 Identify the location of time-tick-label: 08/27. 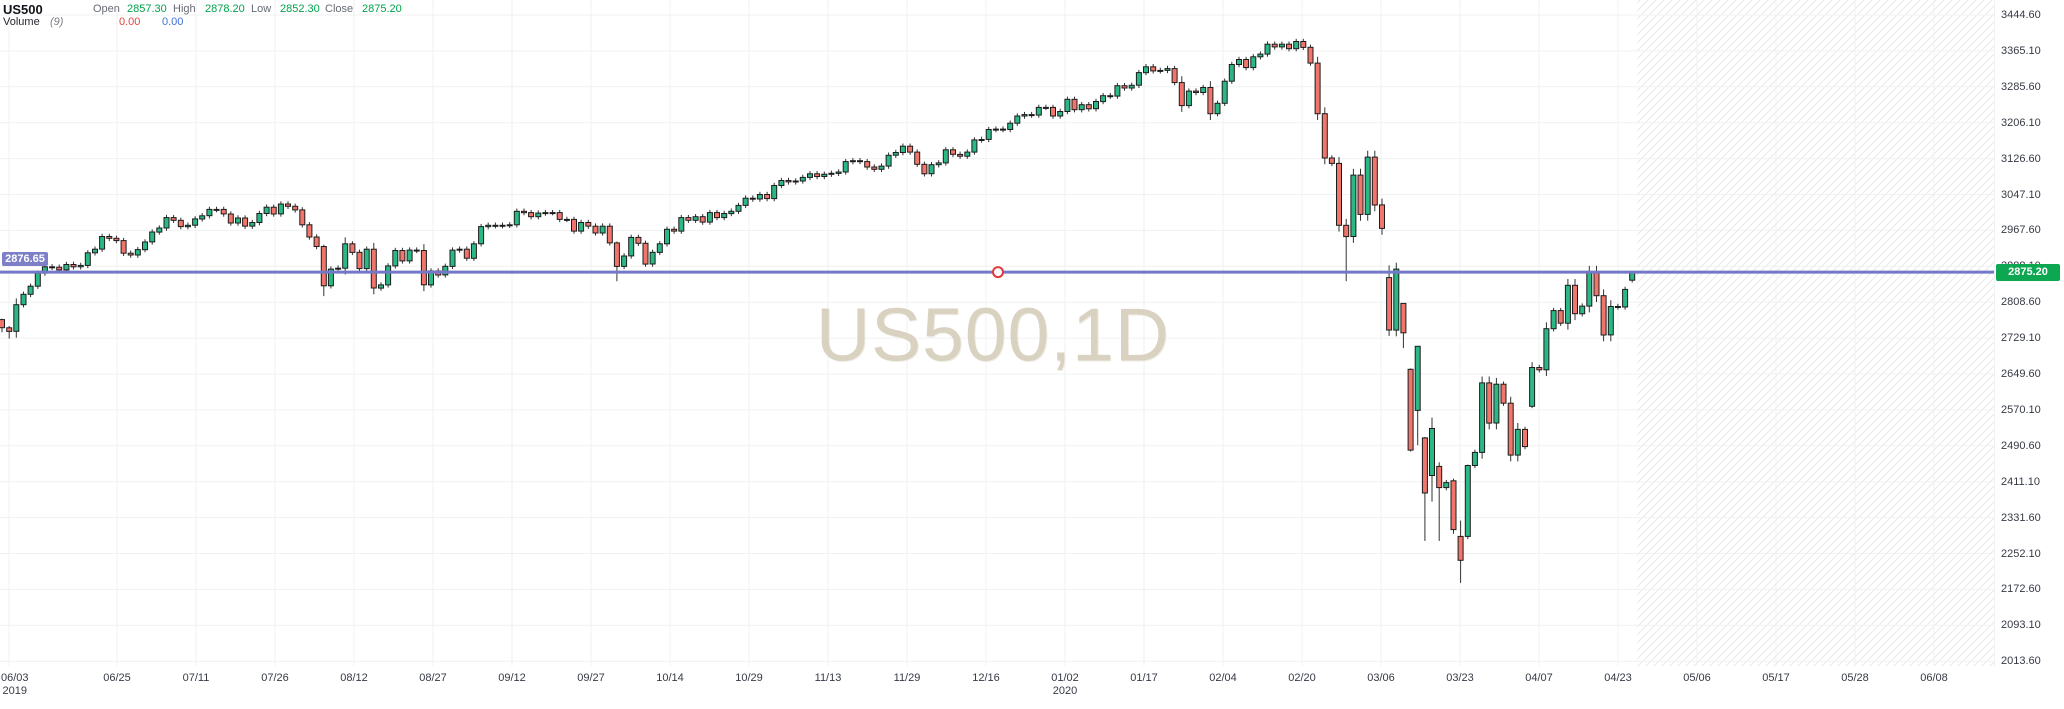
(433, 678).